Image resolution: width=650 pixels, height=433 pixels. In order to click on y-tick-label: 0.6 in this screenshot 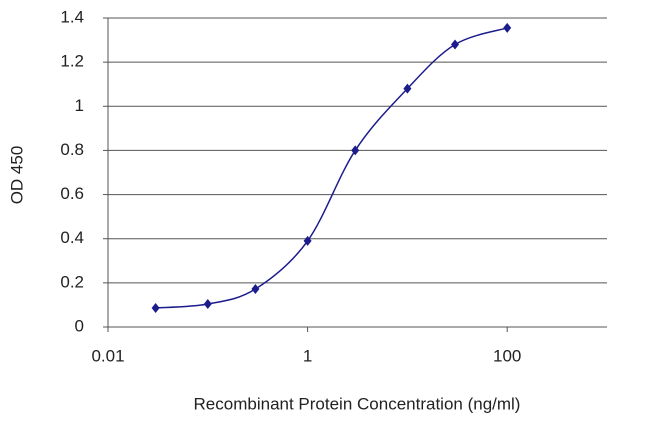, I will do `click(72, 193)`.